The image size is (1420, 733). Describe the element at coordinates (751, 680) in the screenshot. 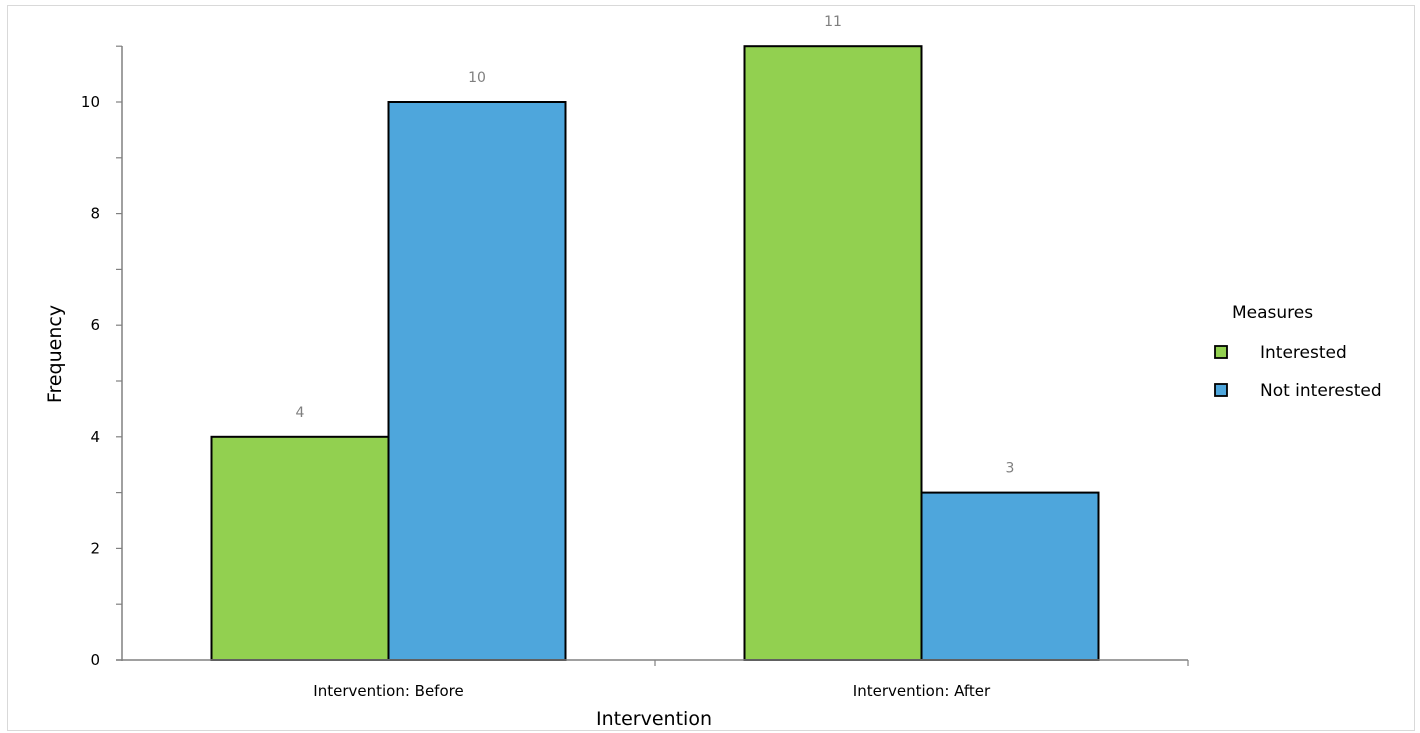

I see `x-axis-ticks: Intervention: Before Intervention: After` at that location.